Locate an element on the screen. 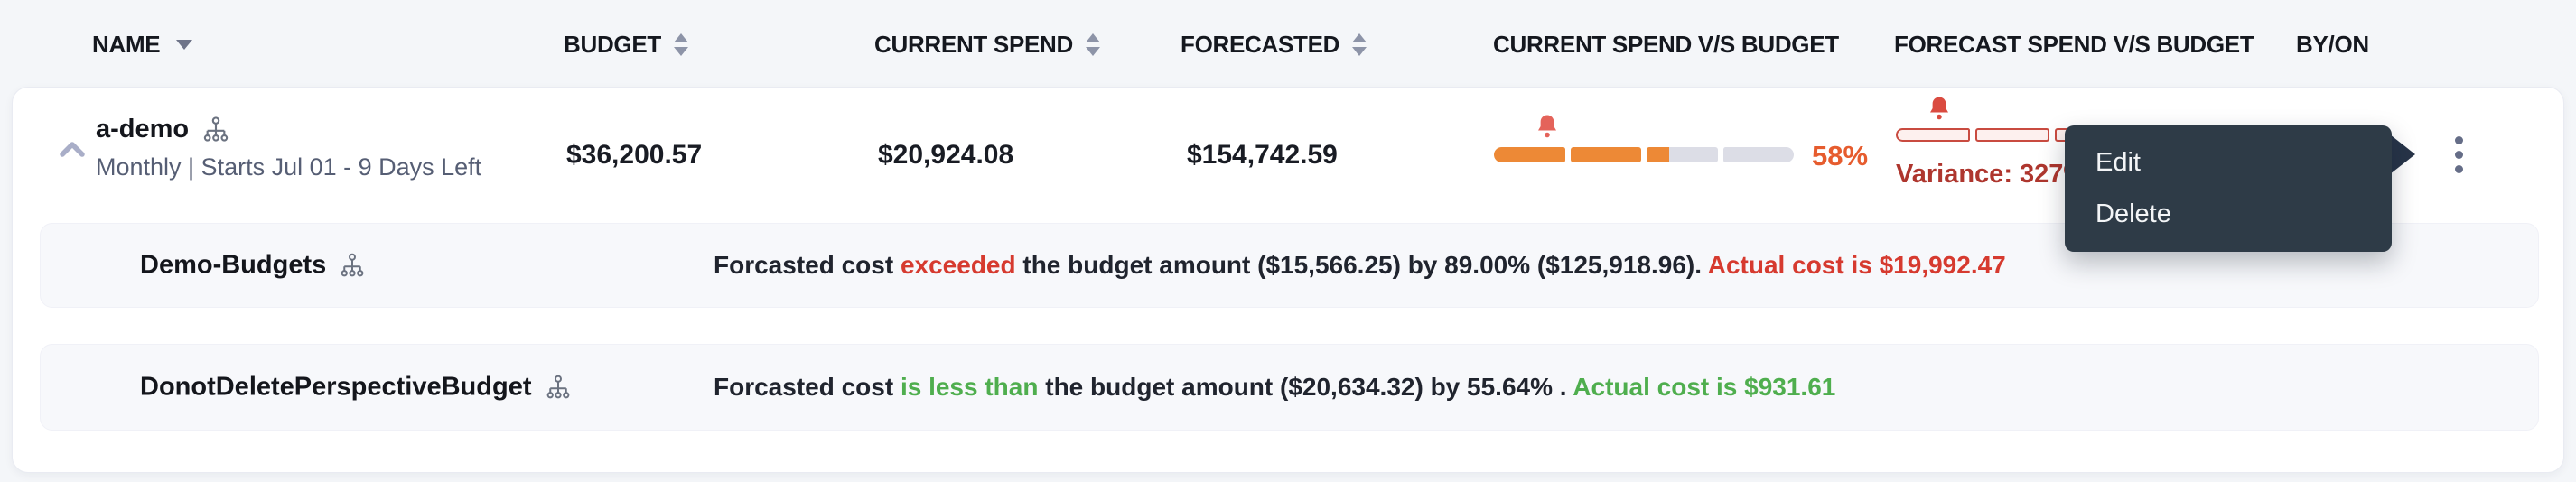  column-header-current-vs-budget: CURRENT SPEND V/S BUDGET is located at coordinates (1666, 45).